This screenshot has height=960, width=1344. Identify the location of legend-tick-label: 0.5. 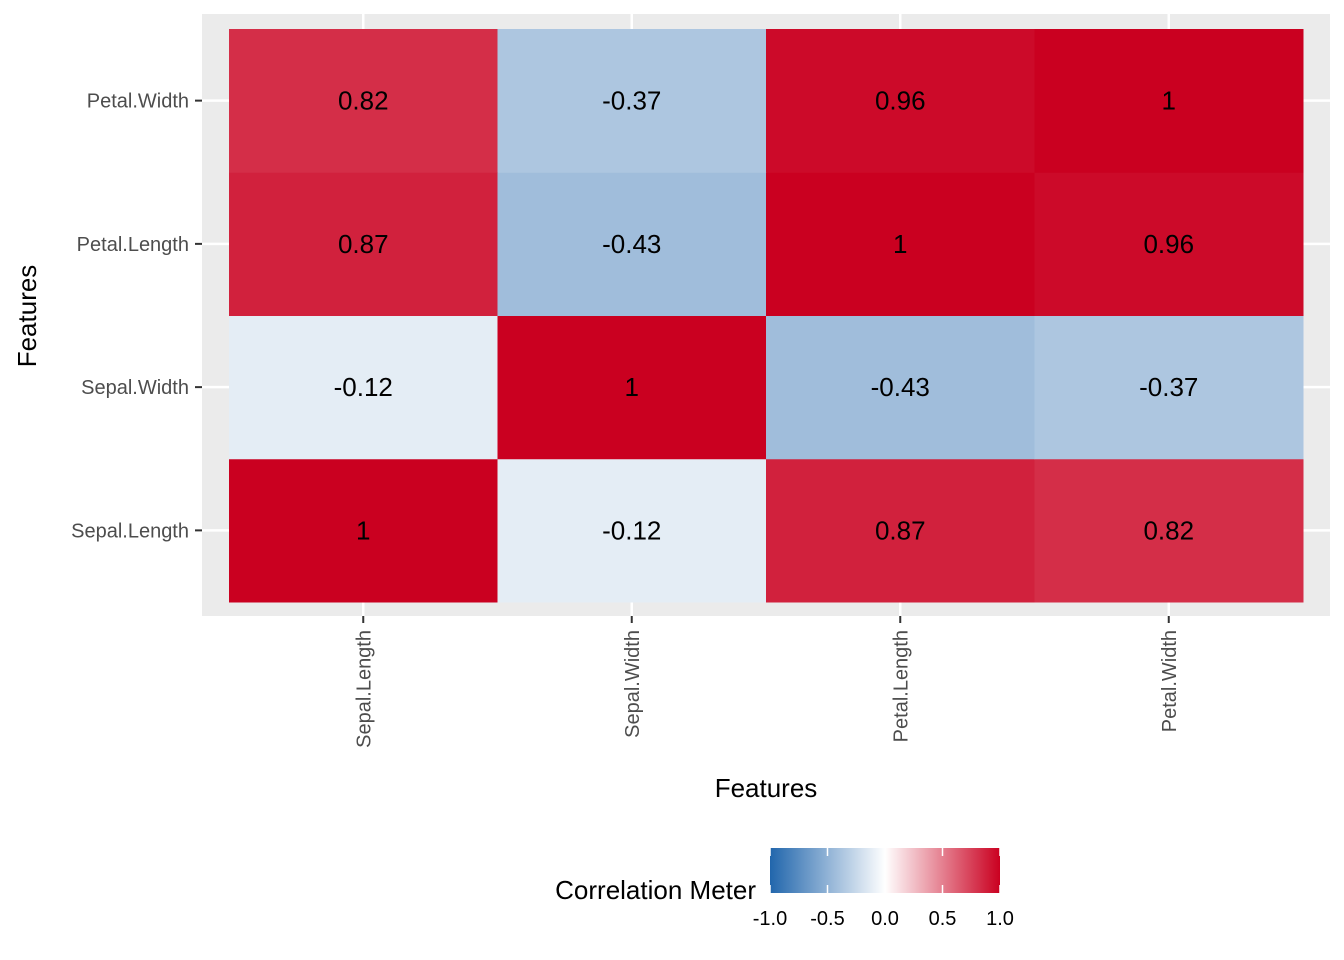
(943, 919).